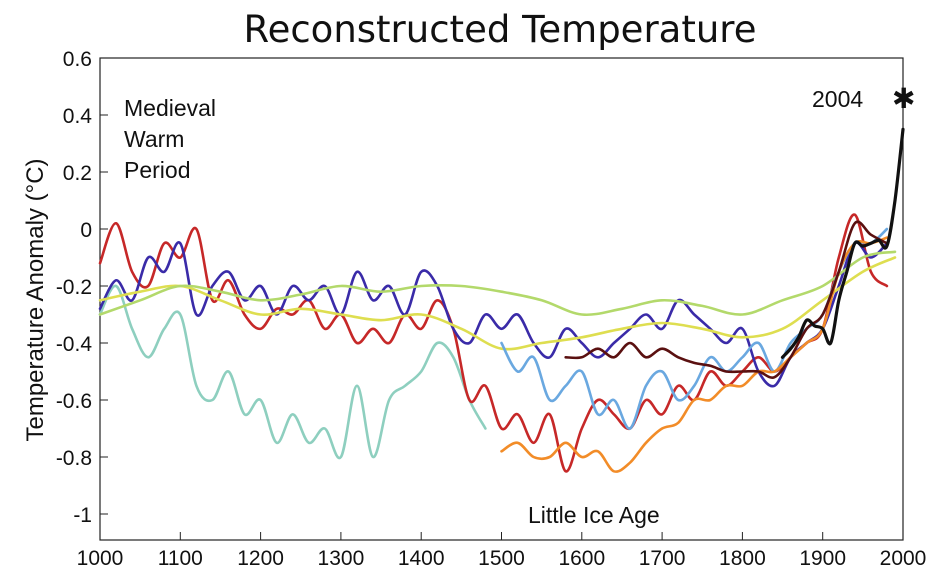  Describe the element at coordinates (77, 59) in the screenshot. I see `y-tick-label: 0.6` at that location.